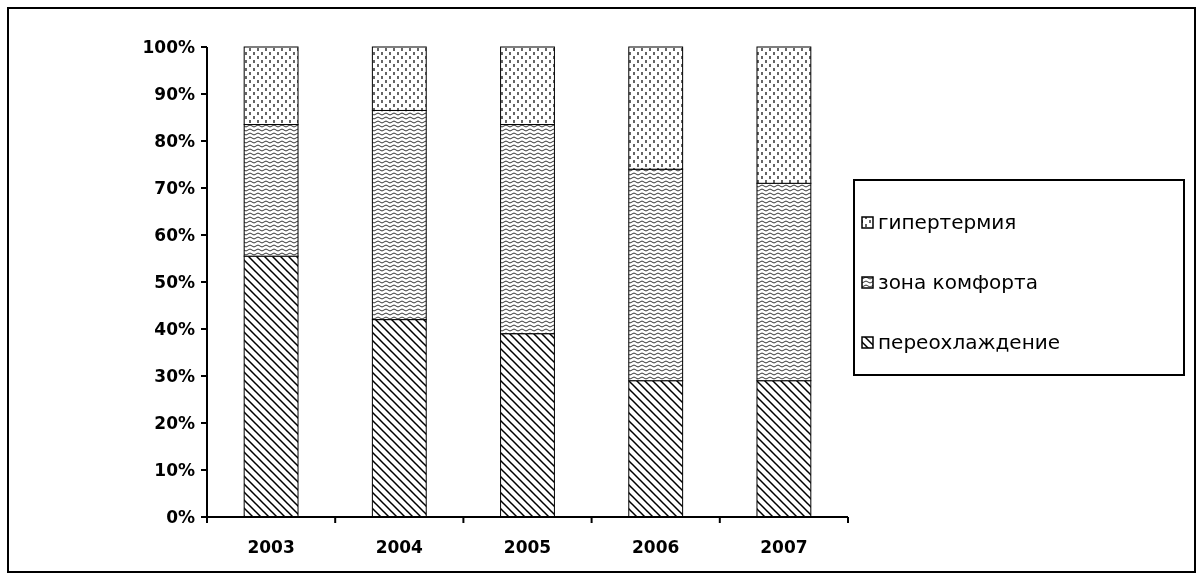 The width and height of the screenshot is (1203, 578). I want to click on legend-label: зона комфорта, so click(958, 282).